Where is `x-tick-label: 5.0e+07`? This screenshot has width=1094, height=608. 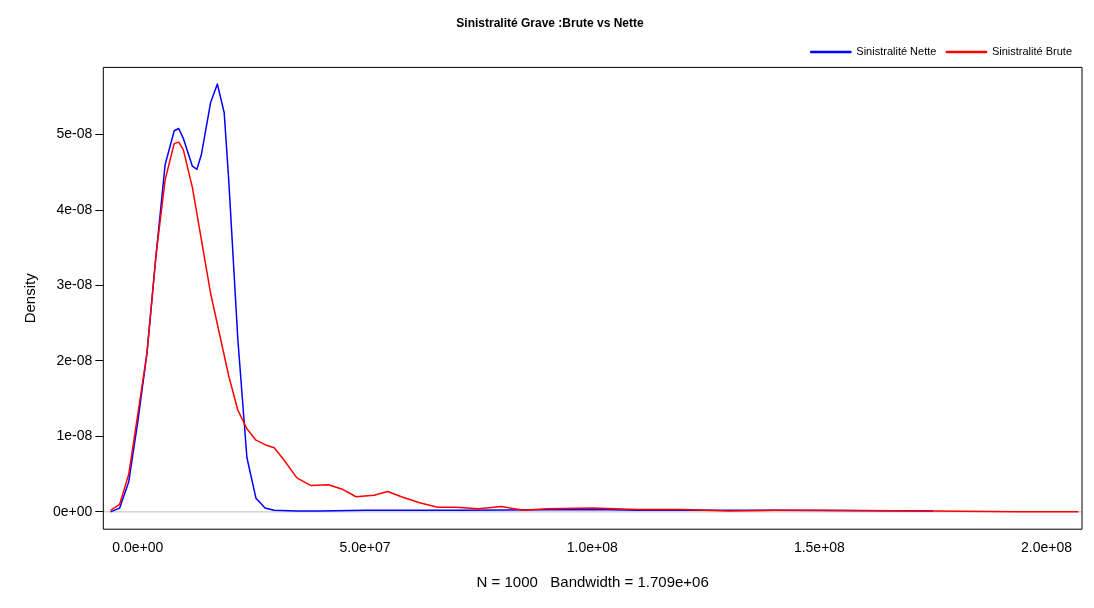
x-tick-label: 5.0e+07 is located at coordinates (365, 547).